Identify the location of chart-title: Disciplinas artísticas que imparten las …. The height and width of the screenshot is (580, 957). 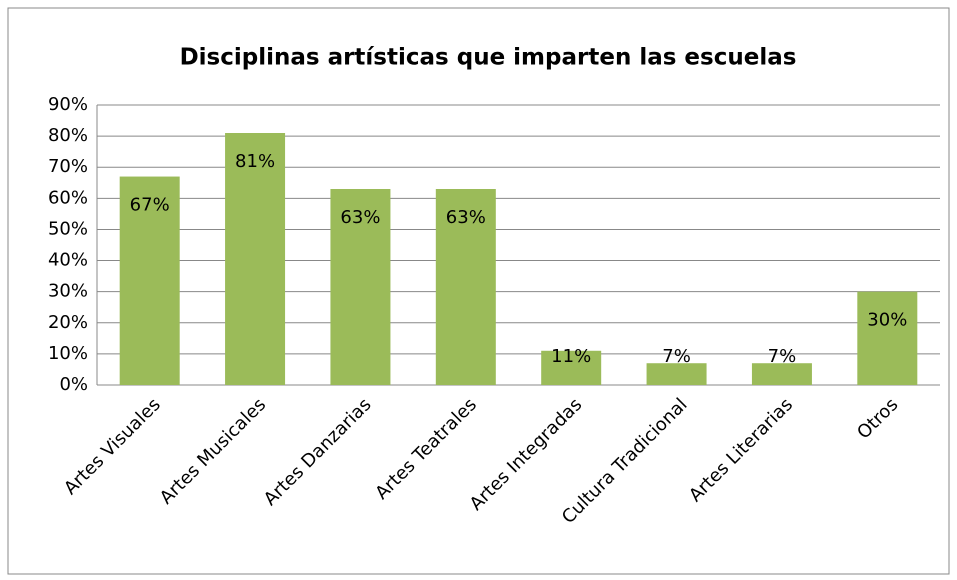
(488, 58).